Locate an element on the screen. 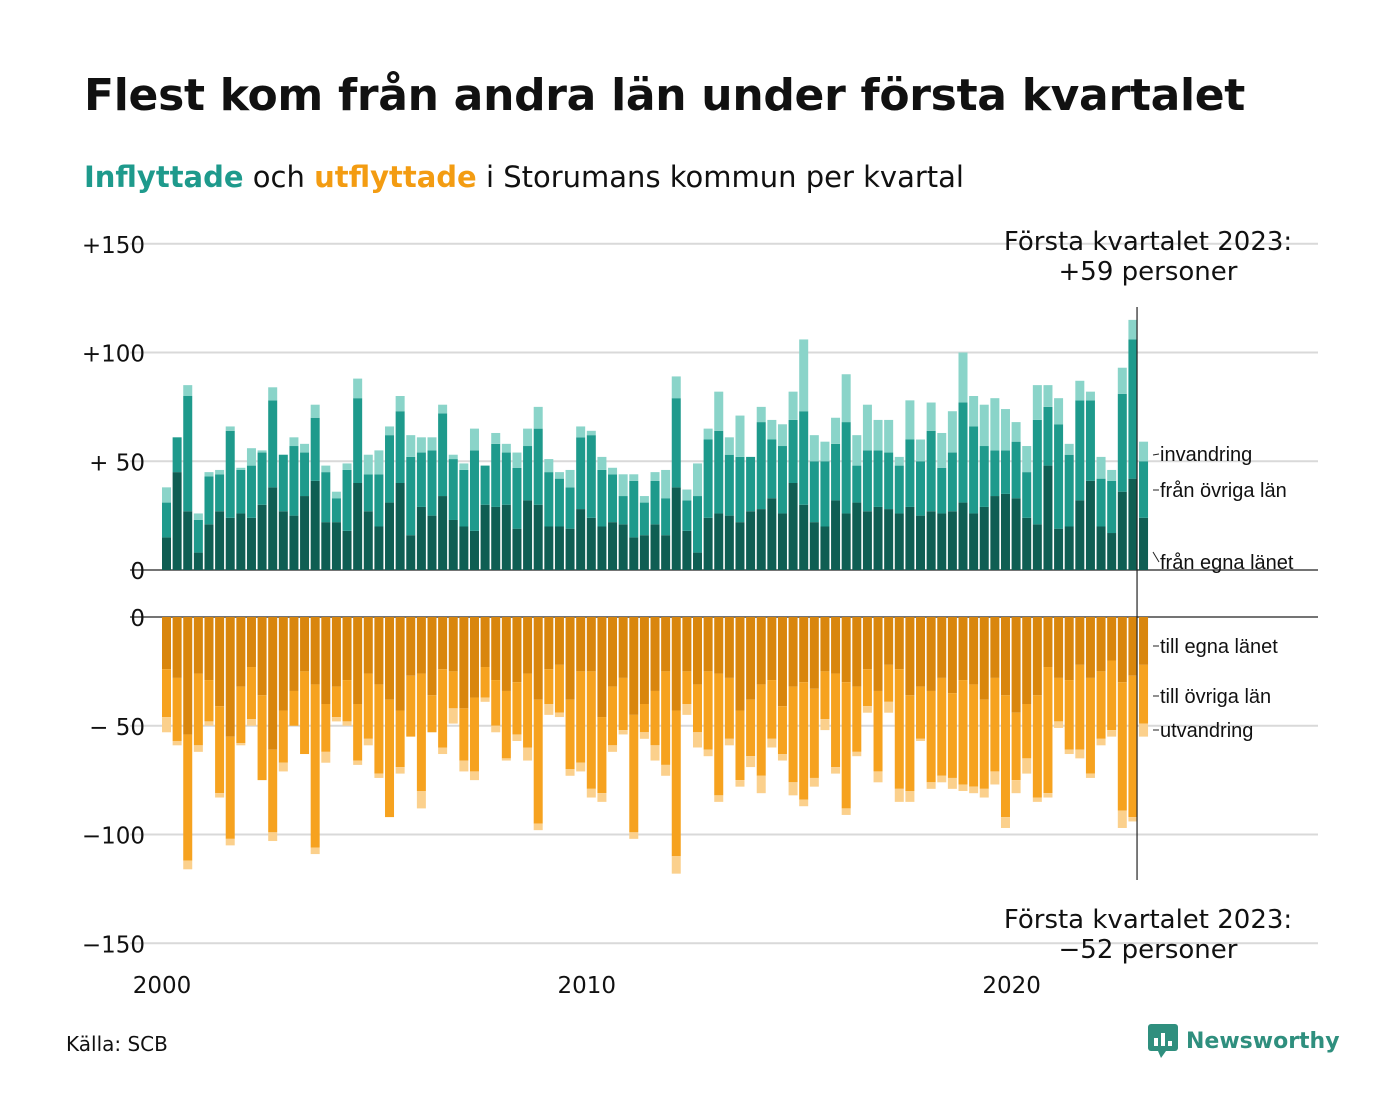 The image size is (1400, 1120). series-label-leader is located at coordinates (1156, 454).